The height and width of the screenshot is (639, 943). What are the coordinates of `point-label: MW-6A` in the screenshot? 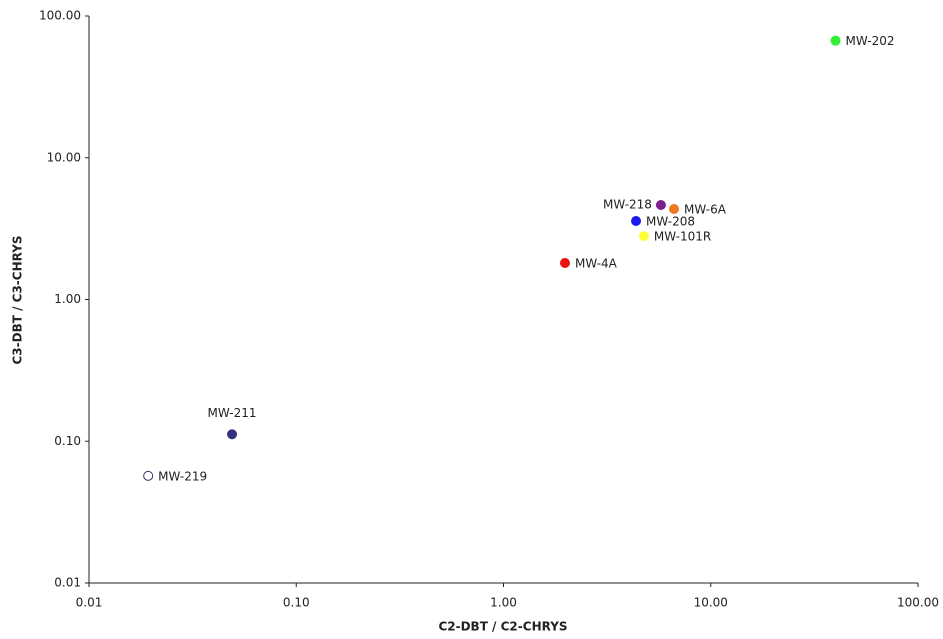 It's located at (705, 209).